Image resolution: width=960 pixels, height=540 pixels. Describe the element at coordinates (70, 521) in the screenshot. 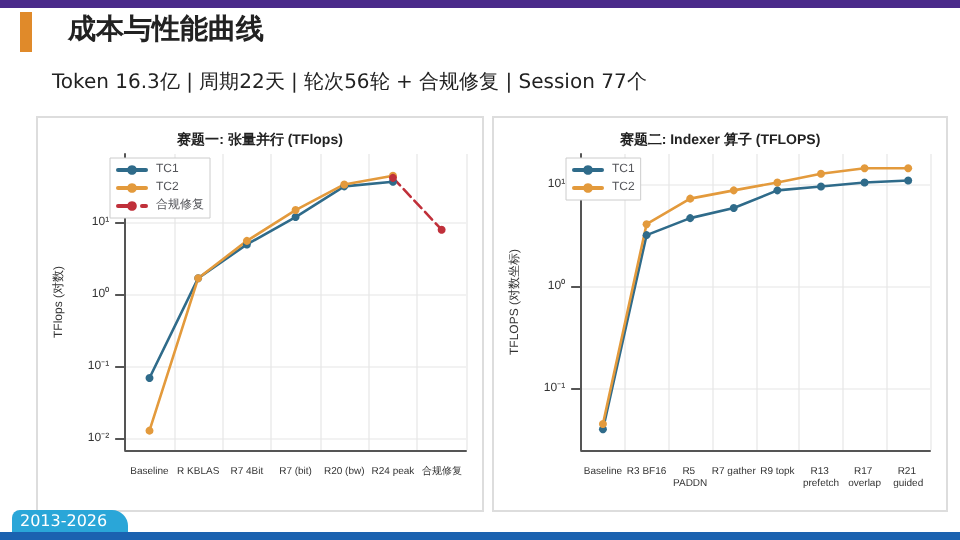

I see `text: 2013-2026` at that location.